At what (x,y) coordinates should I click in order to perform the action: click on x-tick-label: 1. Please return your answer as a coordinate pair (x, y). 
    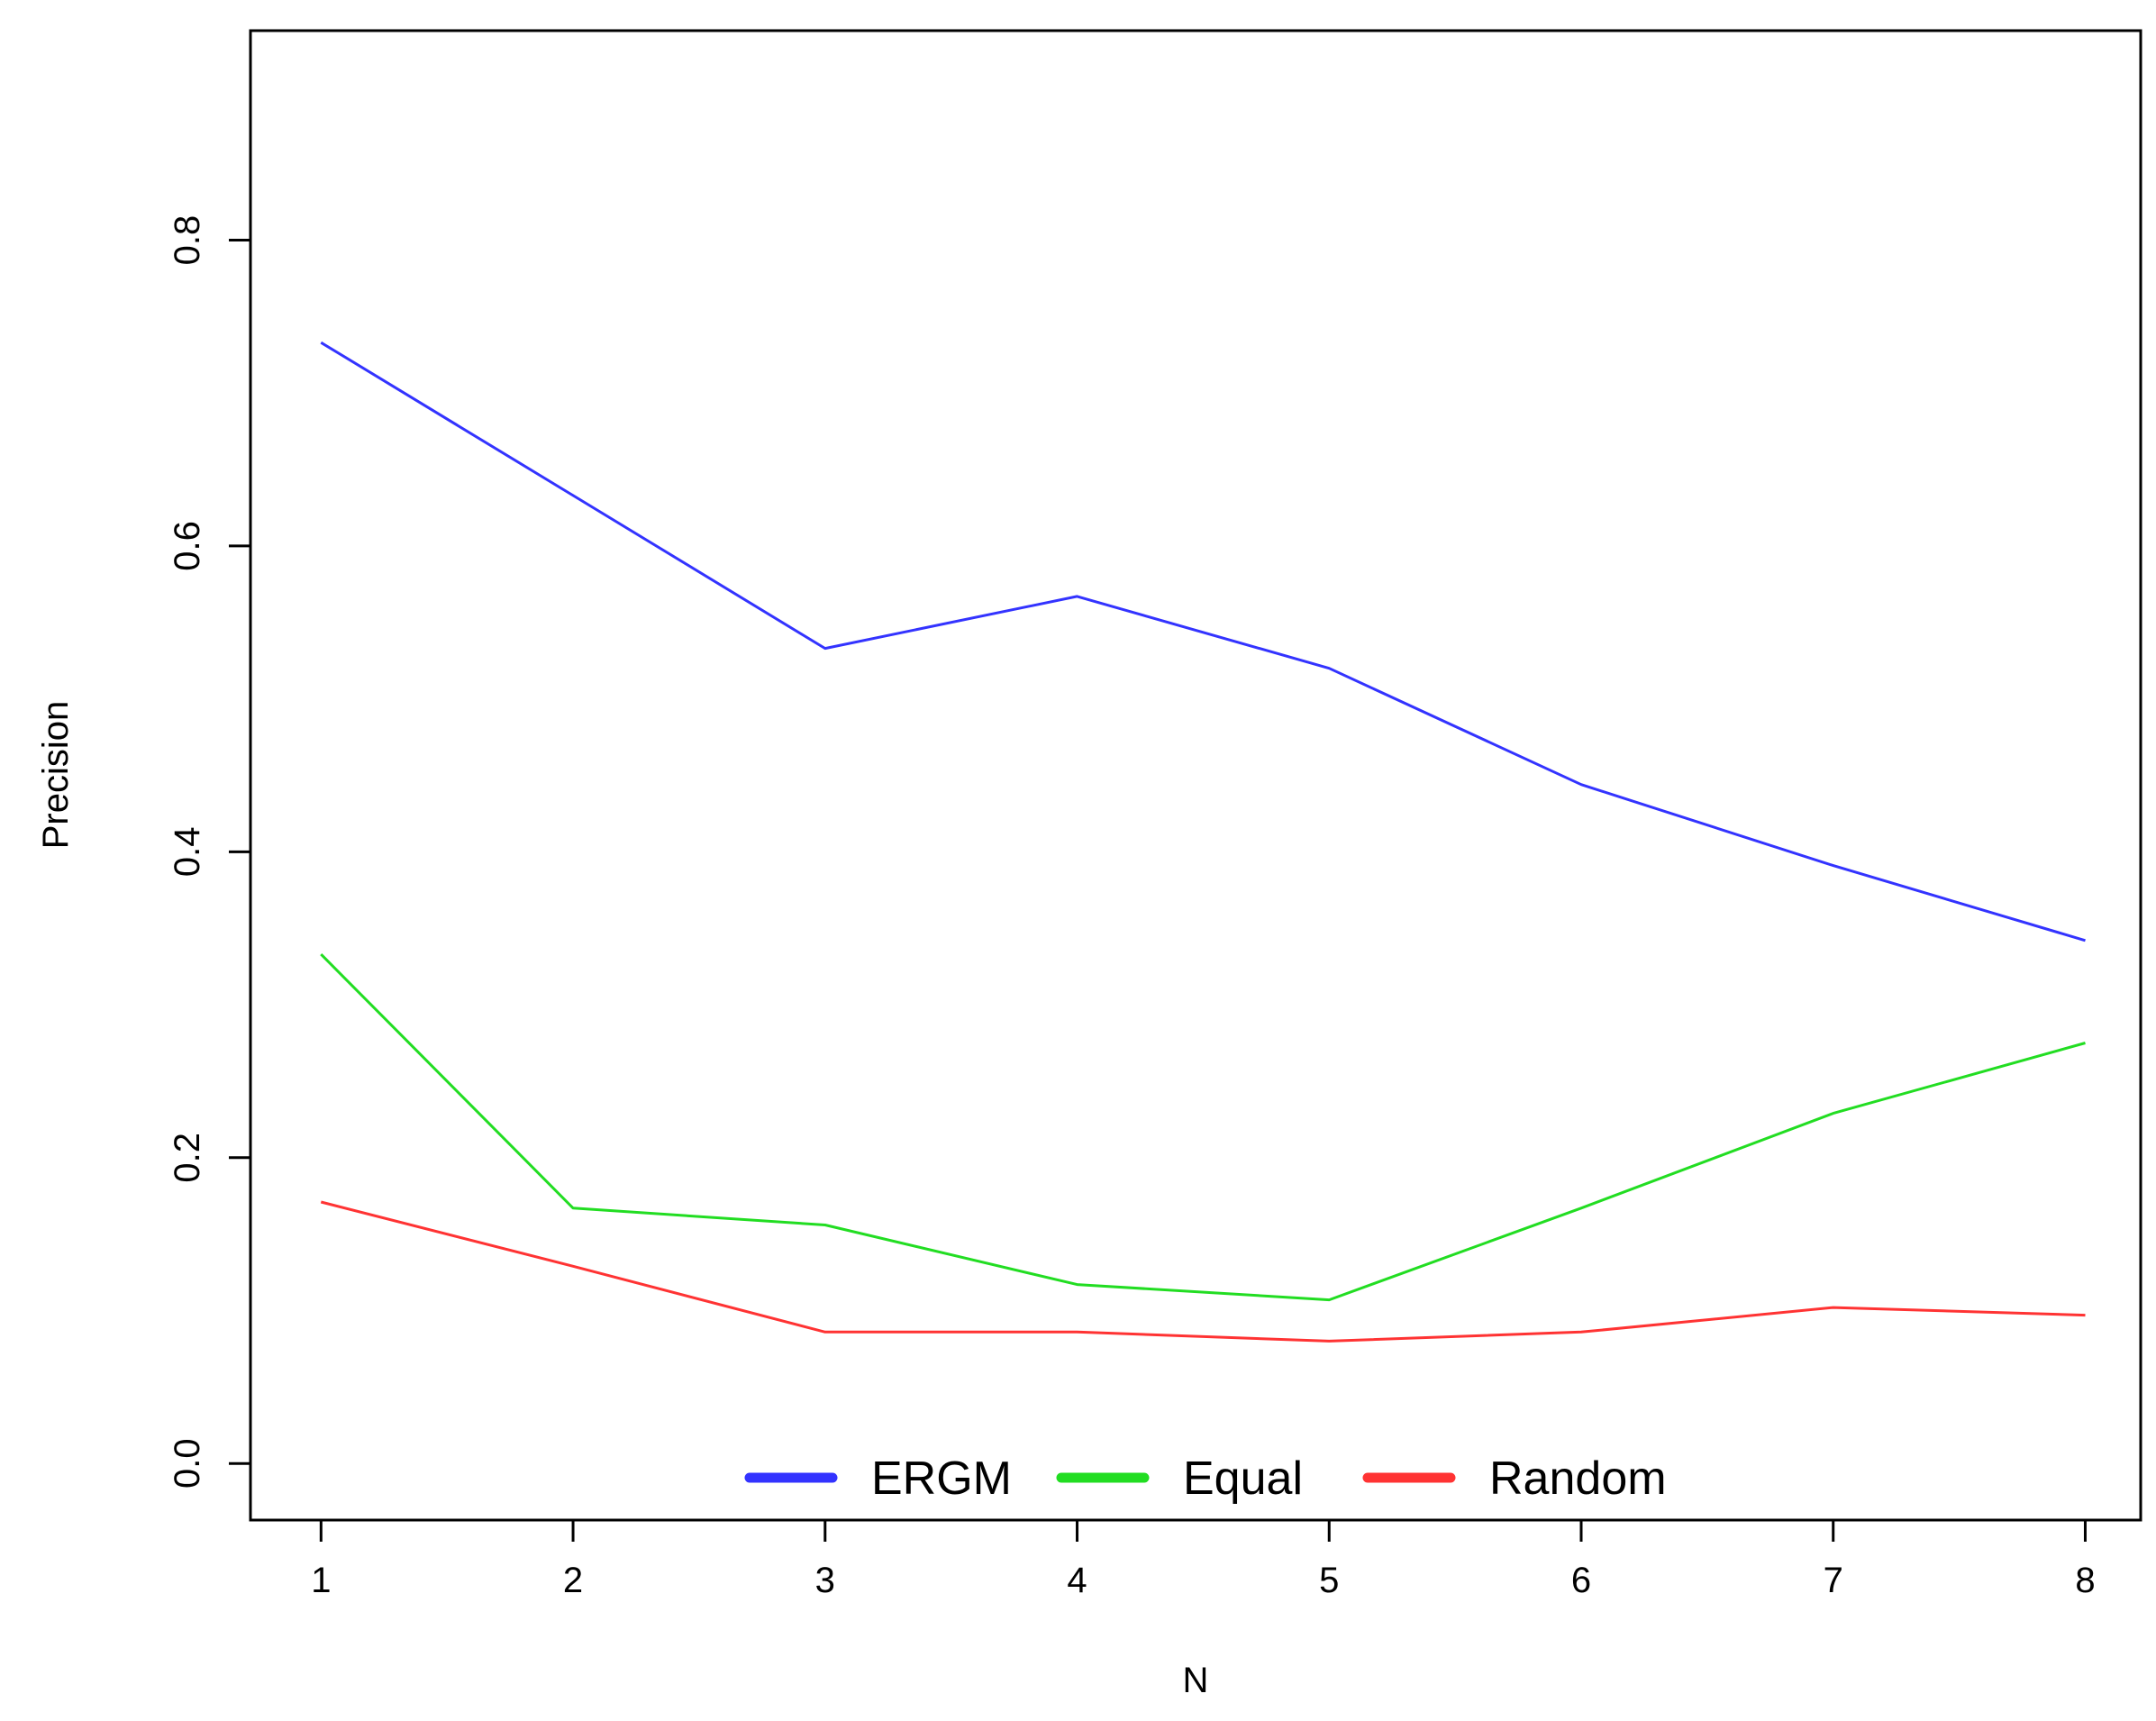
    Looking at the image, I should click on (321, 1580).